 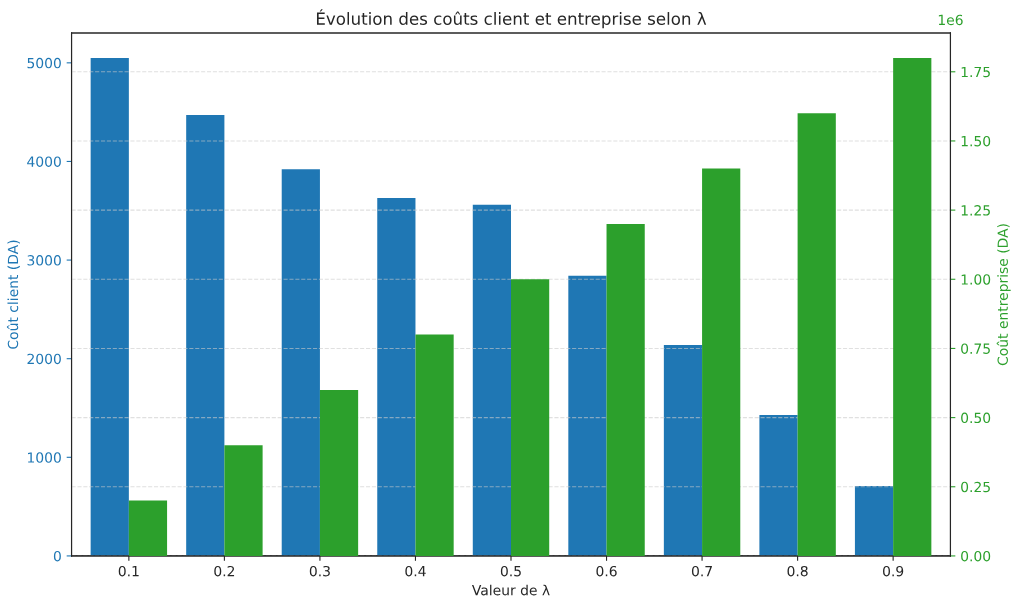 I want to click on text: 1e6, so click(x=950, y=20).